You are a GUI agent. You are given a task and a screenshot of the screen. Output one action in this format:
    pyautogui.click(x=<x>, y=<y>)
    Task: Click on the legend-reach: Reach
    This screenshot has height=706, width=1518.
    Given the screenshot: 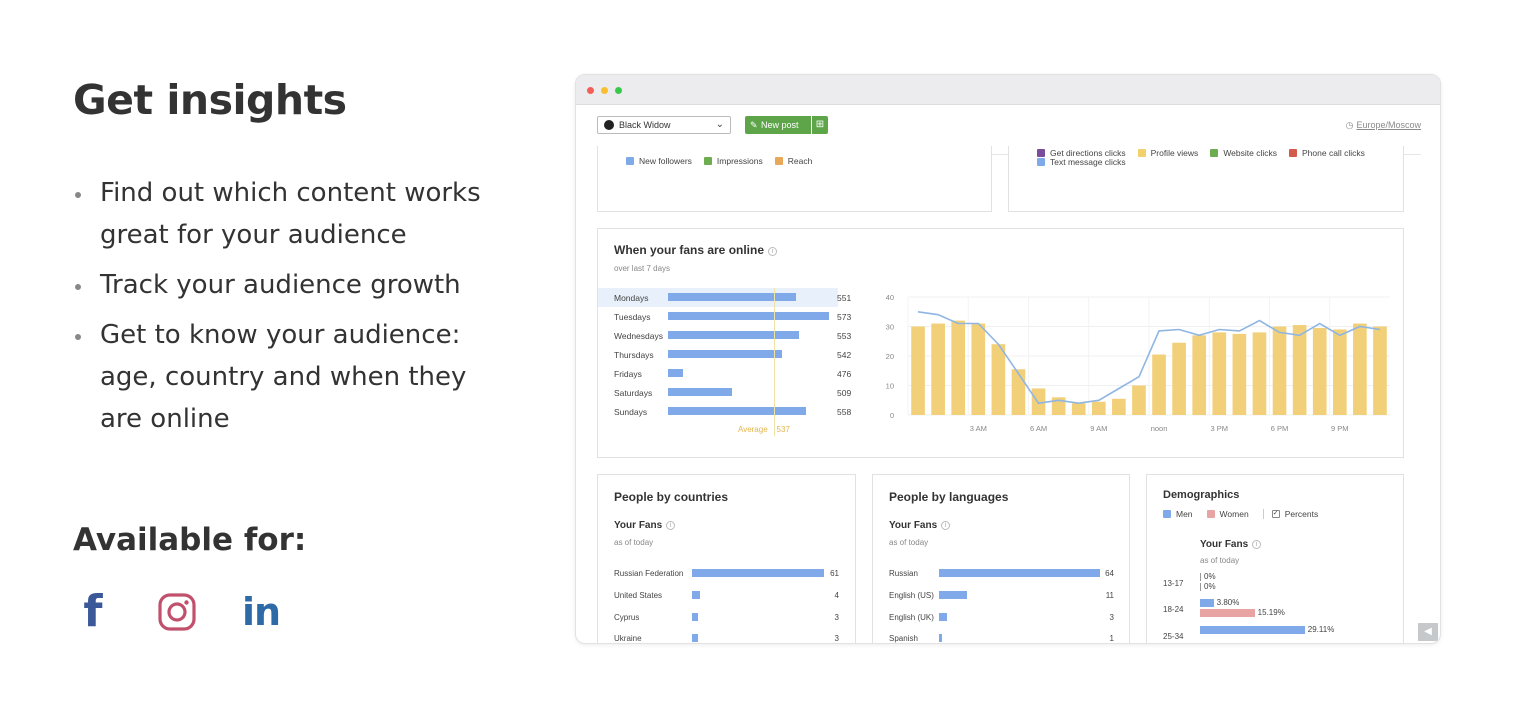 What is the action you would take?
    pyautogui.click(x=793, y=161)
    